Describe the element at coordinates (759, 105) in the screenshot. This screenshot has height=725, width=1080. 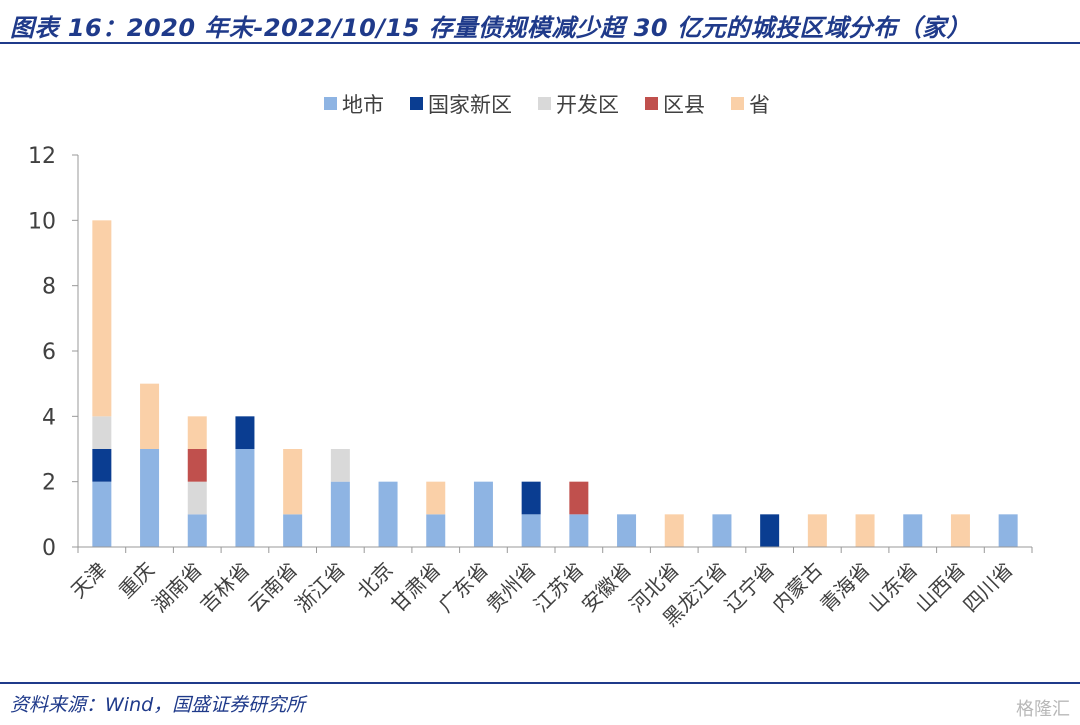
I see `legend-label: 省` at that location.